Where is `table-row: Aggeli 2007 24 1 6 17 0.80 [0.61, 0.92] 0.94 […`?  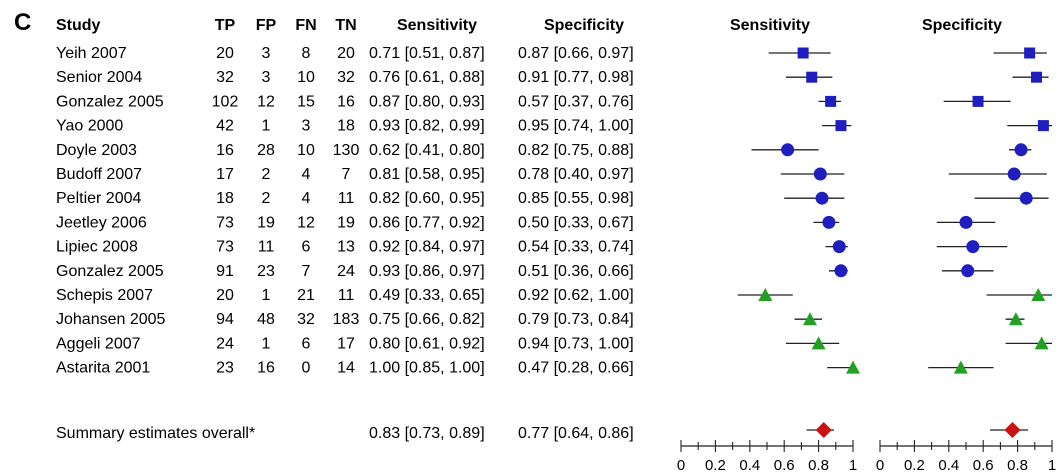
table-row: Aggeli 2007 24 1 6 17 0.80 [0.61, 0.92] 0.94 [… is located at coordinates (345, 343).